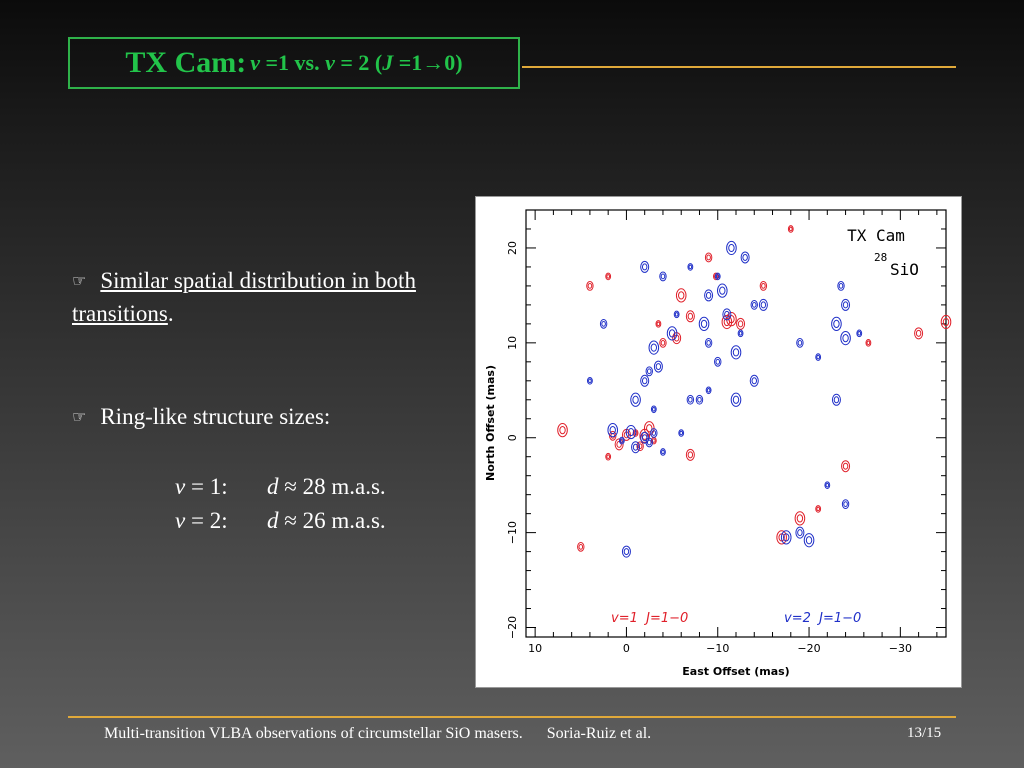 This screenshot has width=1024, height=768. Describe the element at coordinates (255, 62) in the screenshot. I see `title-v1: v` at that location.